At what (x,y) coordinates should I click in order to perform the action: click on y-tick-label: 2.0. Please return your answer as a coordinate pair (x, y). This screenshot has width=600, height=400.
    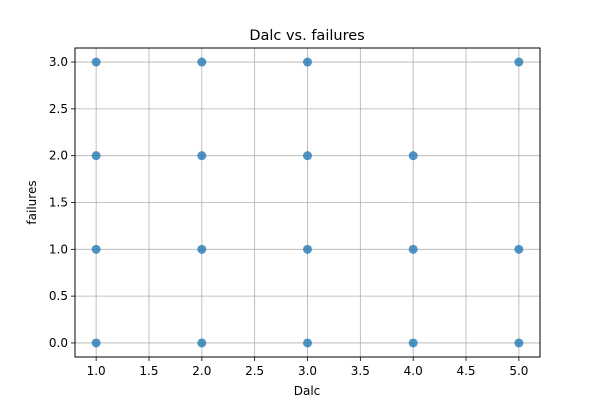
    Looking at the image, I should click on (58, 156).